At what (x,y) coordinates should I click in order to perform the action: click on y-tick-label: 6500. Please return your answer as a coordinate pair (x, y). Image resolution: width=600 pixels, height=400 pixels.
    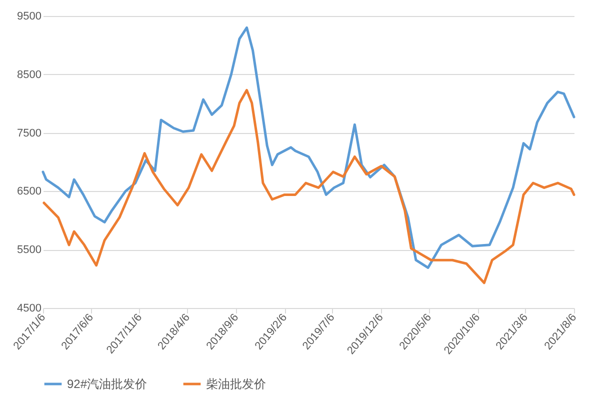
    Looking at the image, I should click on (29, 192).